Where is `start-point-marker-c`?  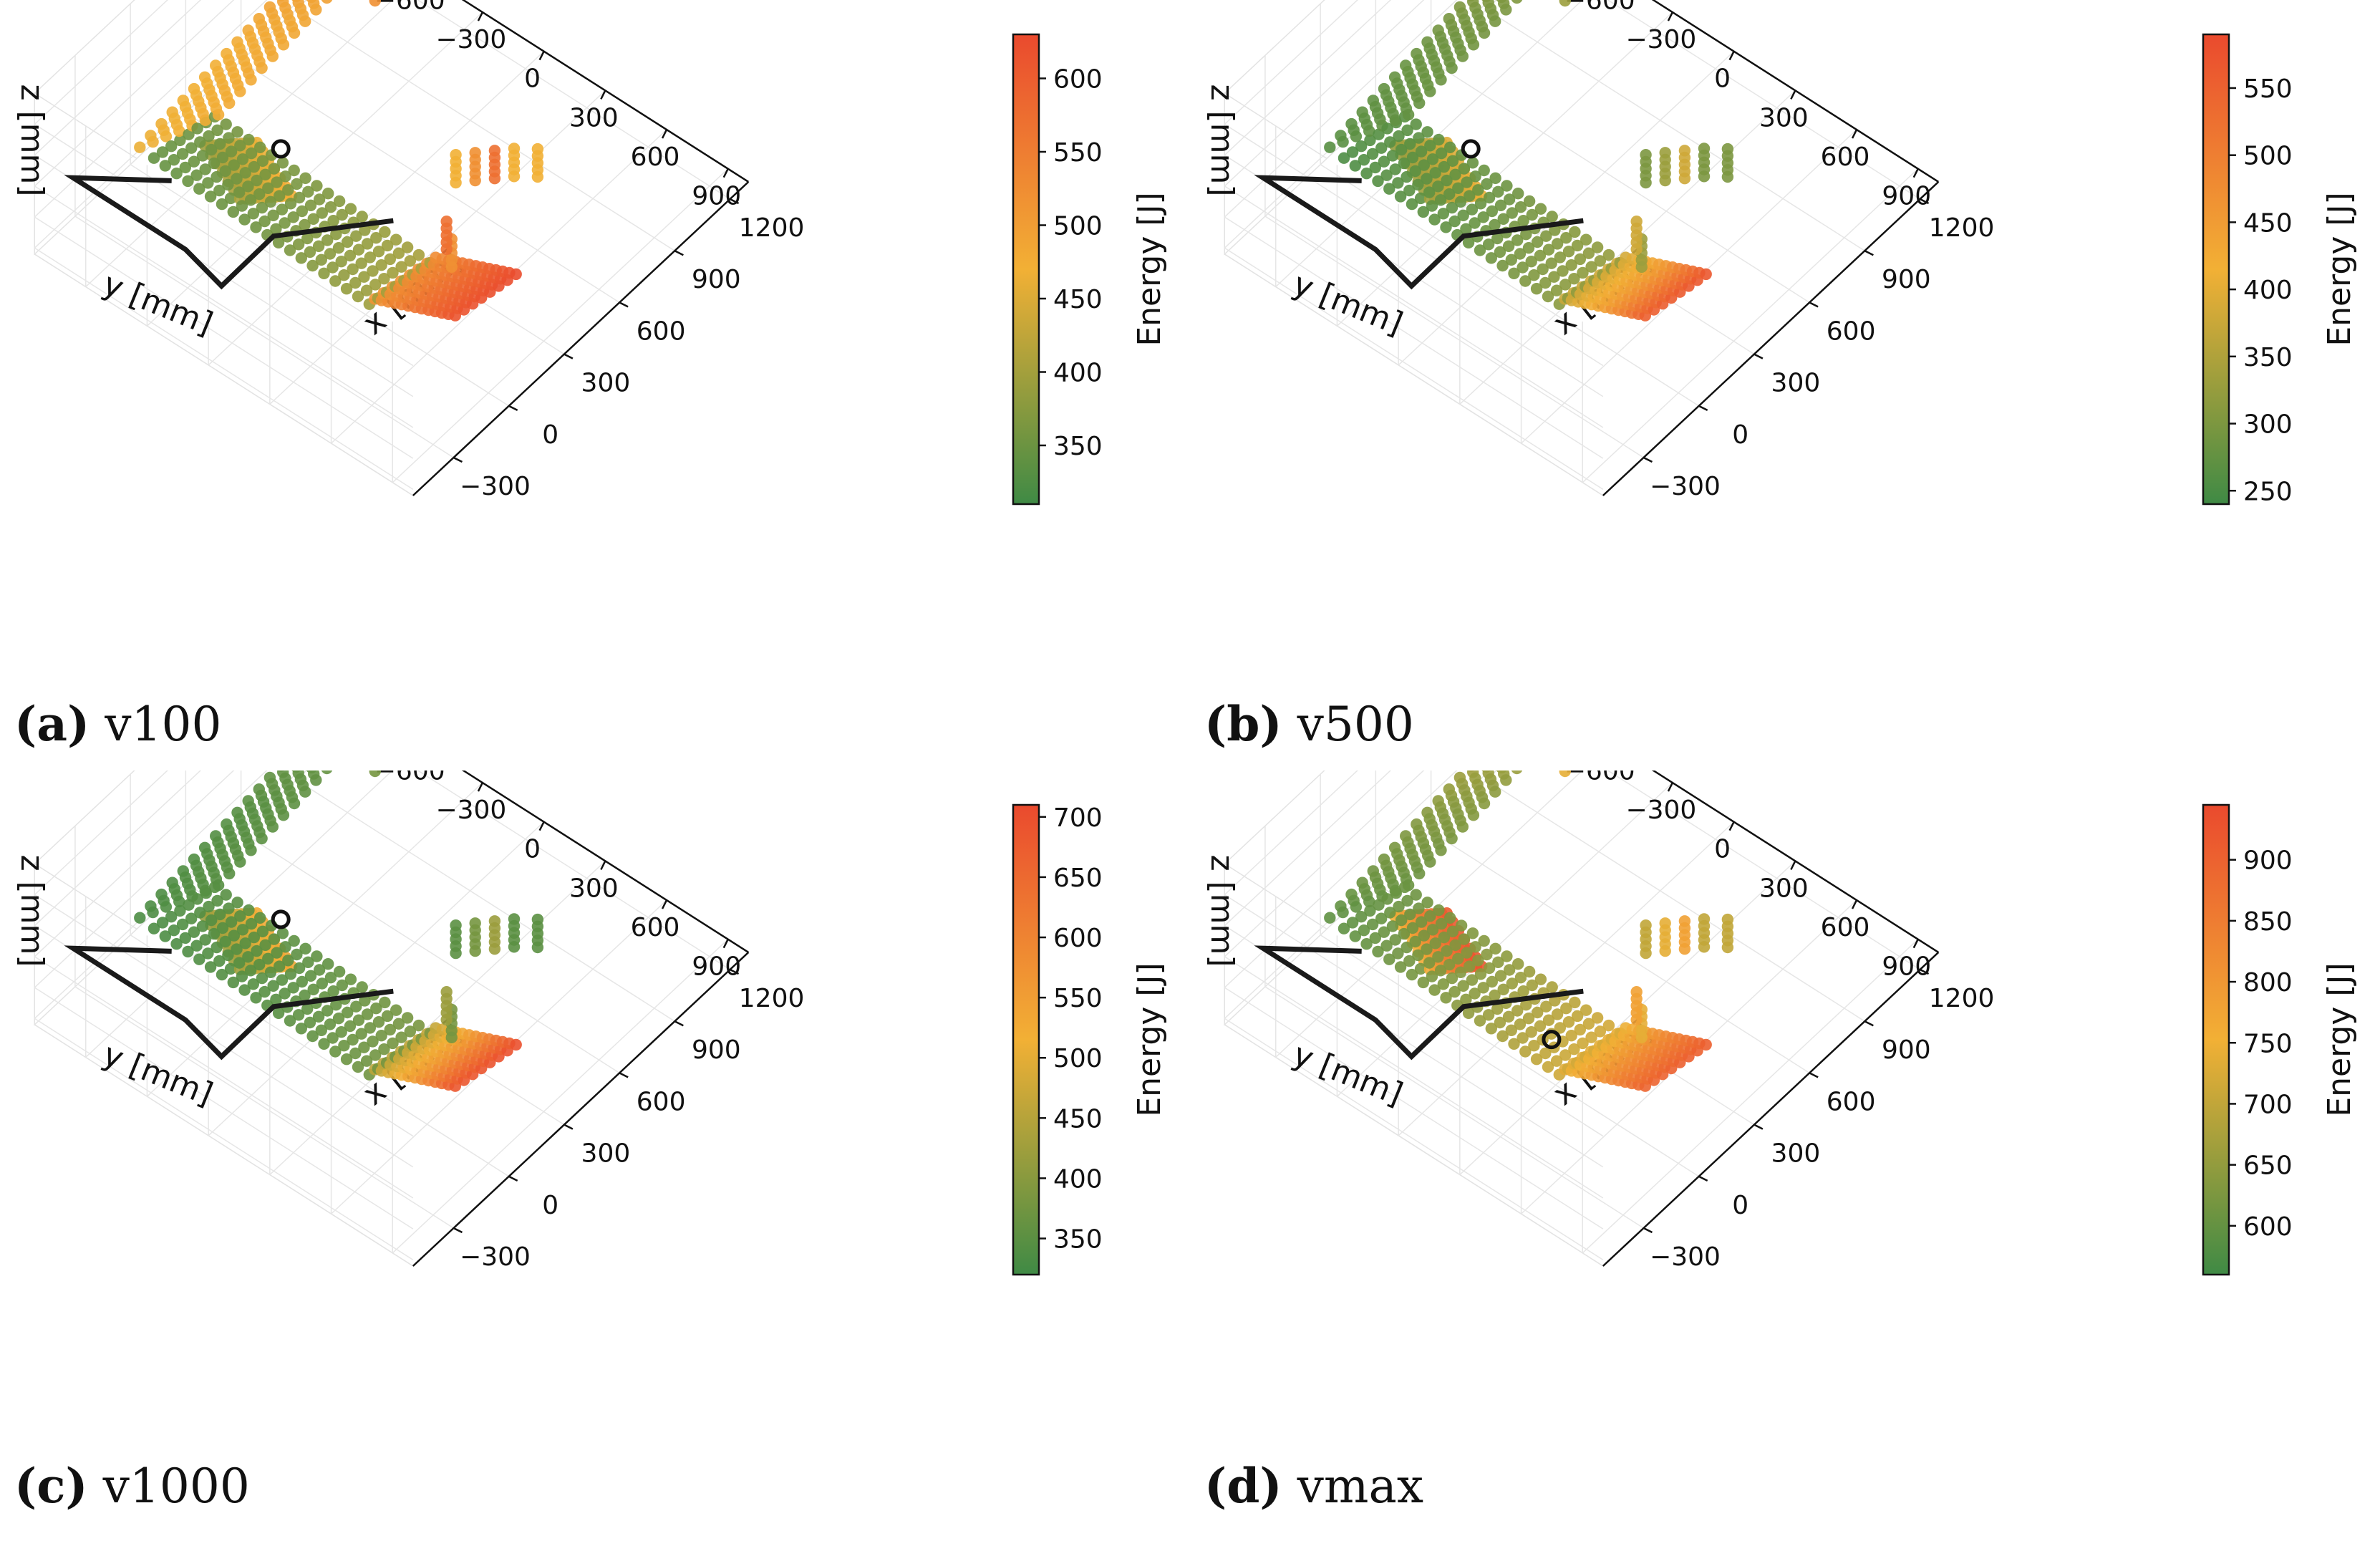
start-point-marker-c is located at coordinates (281, 919).